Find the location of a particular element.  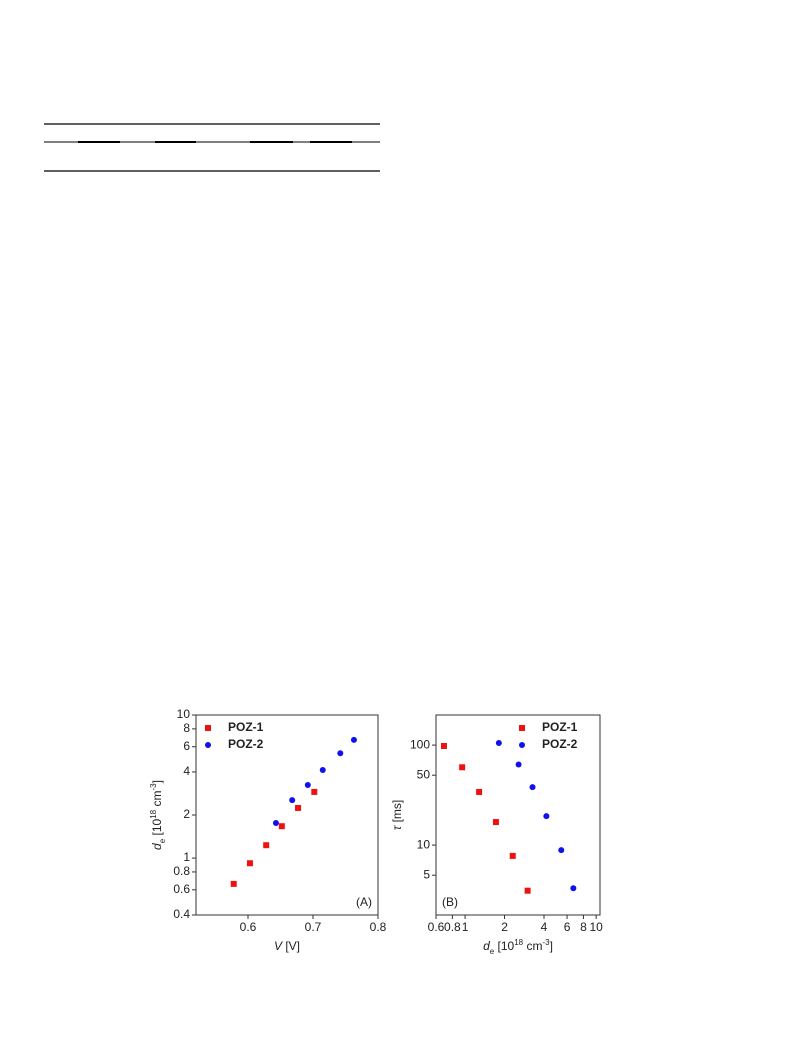

y-axis-label-part: τ is located at coordinates (397, 827).